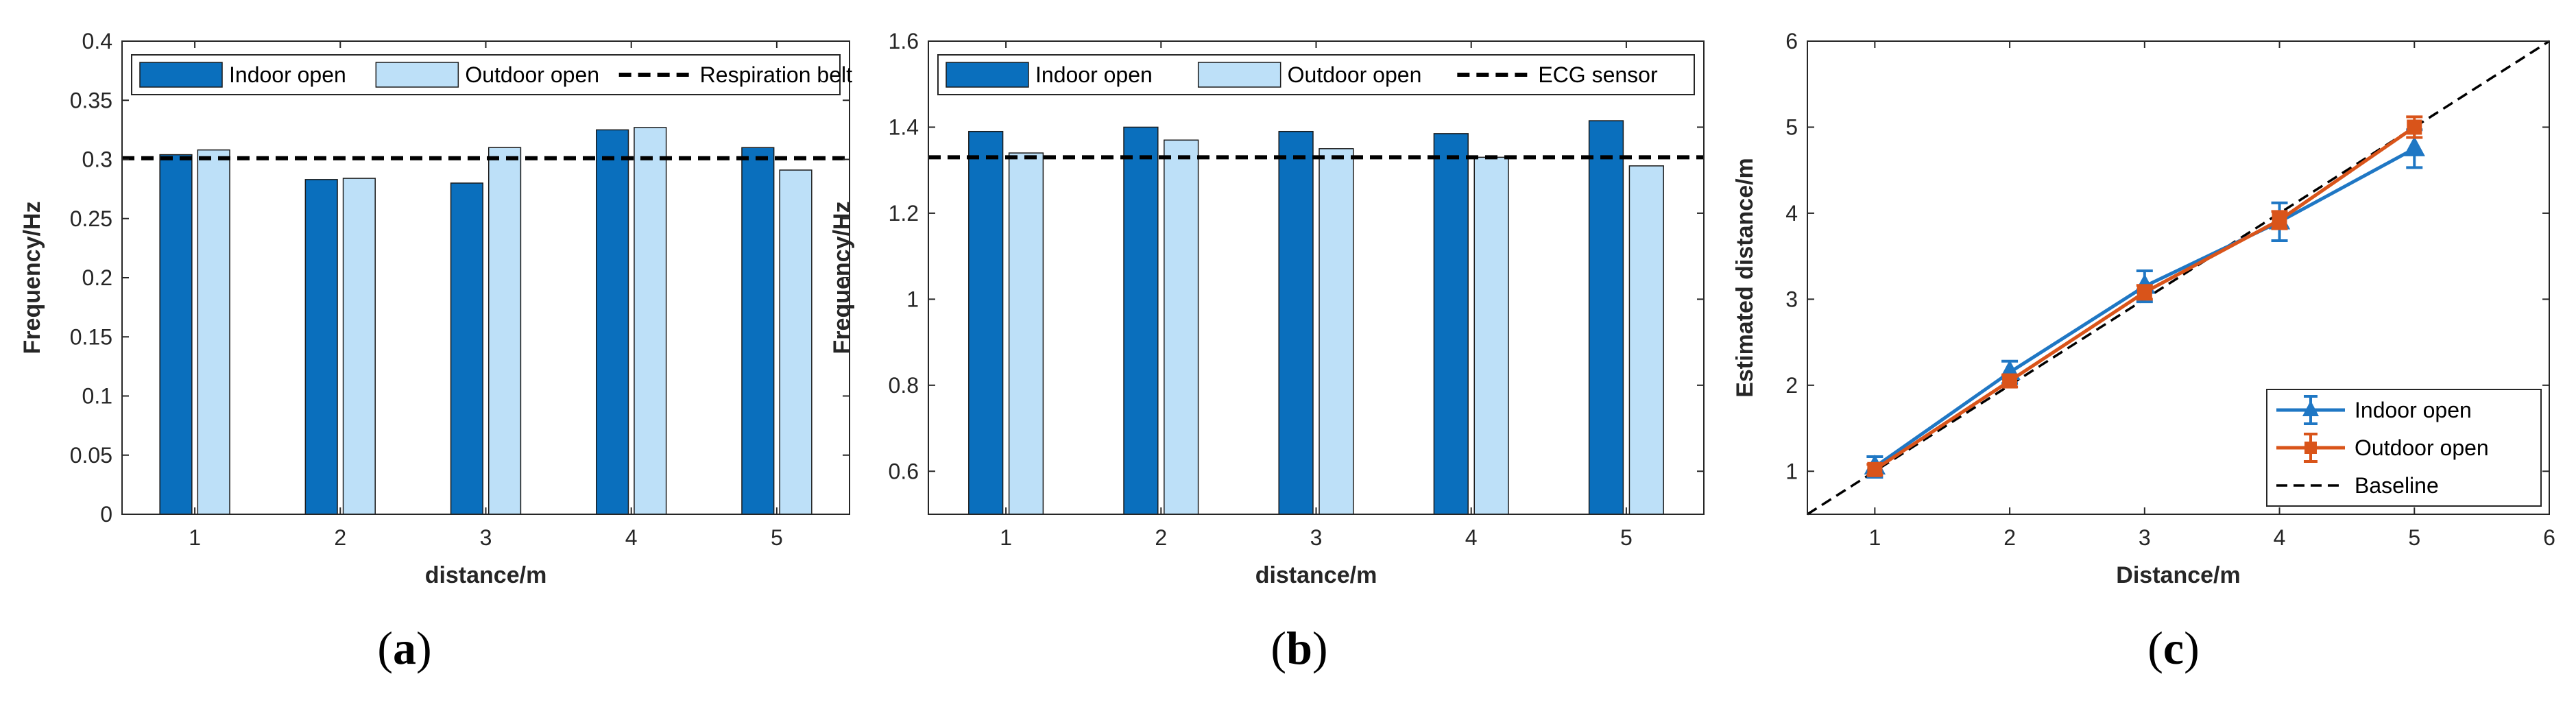 Image resolution: width=2576 pixels, height=709 pixels. I want to click on legend-box, so click(486, 74).